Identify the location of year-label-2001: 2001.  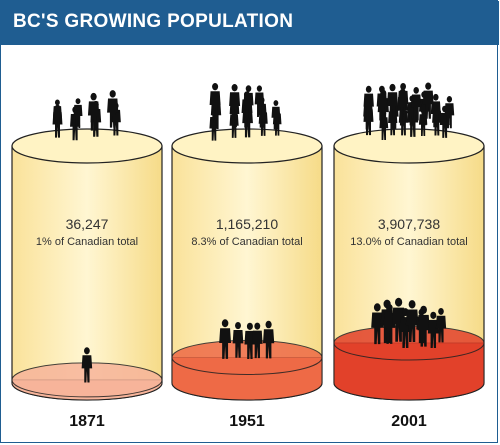
(409, 421).